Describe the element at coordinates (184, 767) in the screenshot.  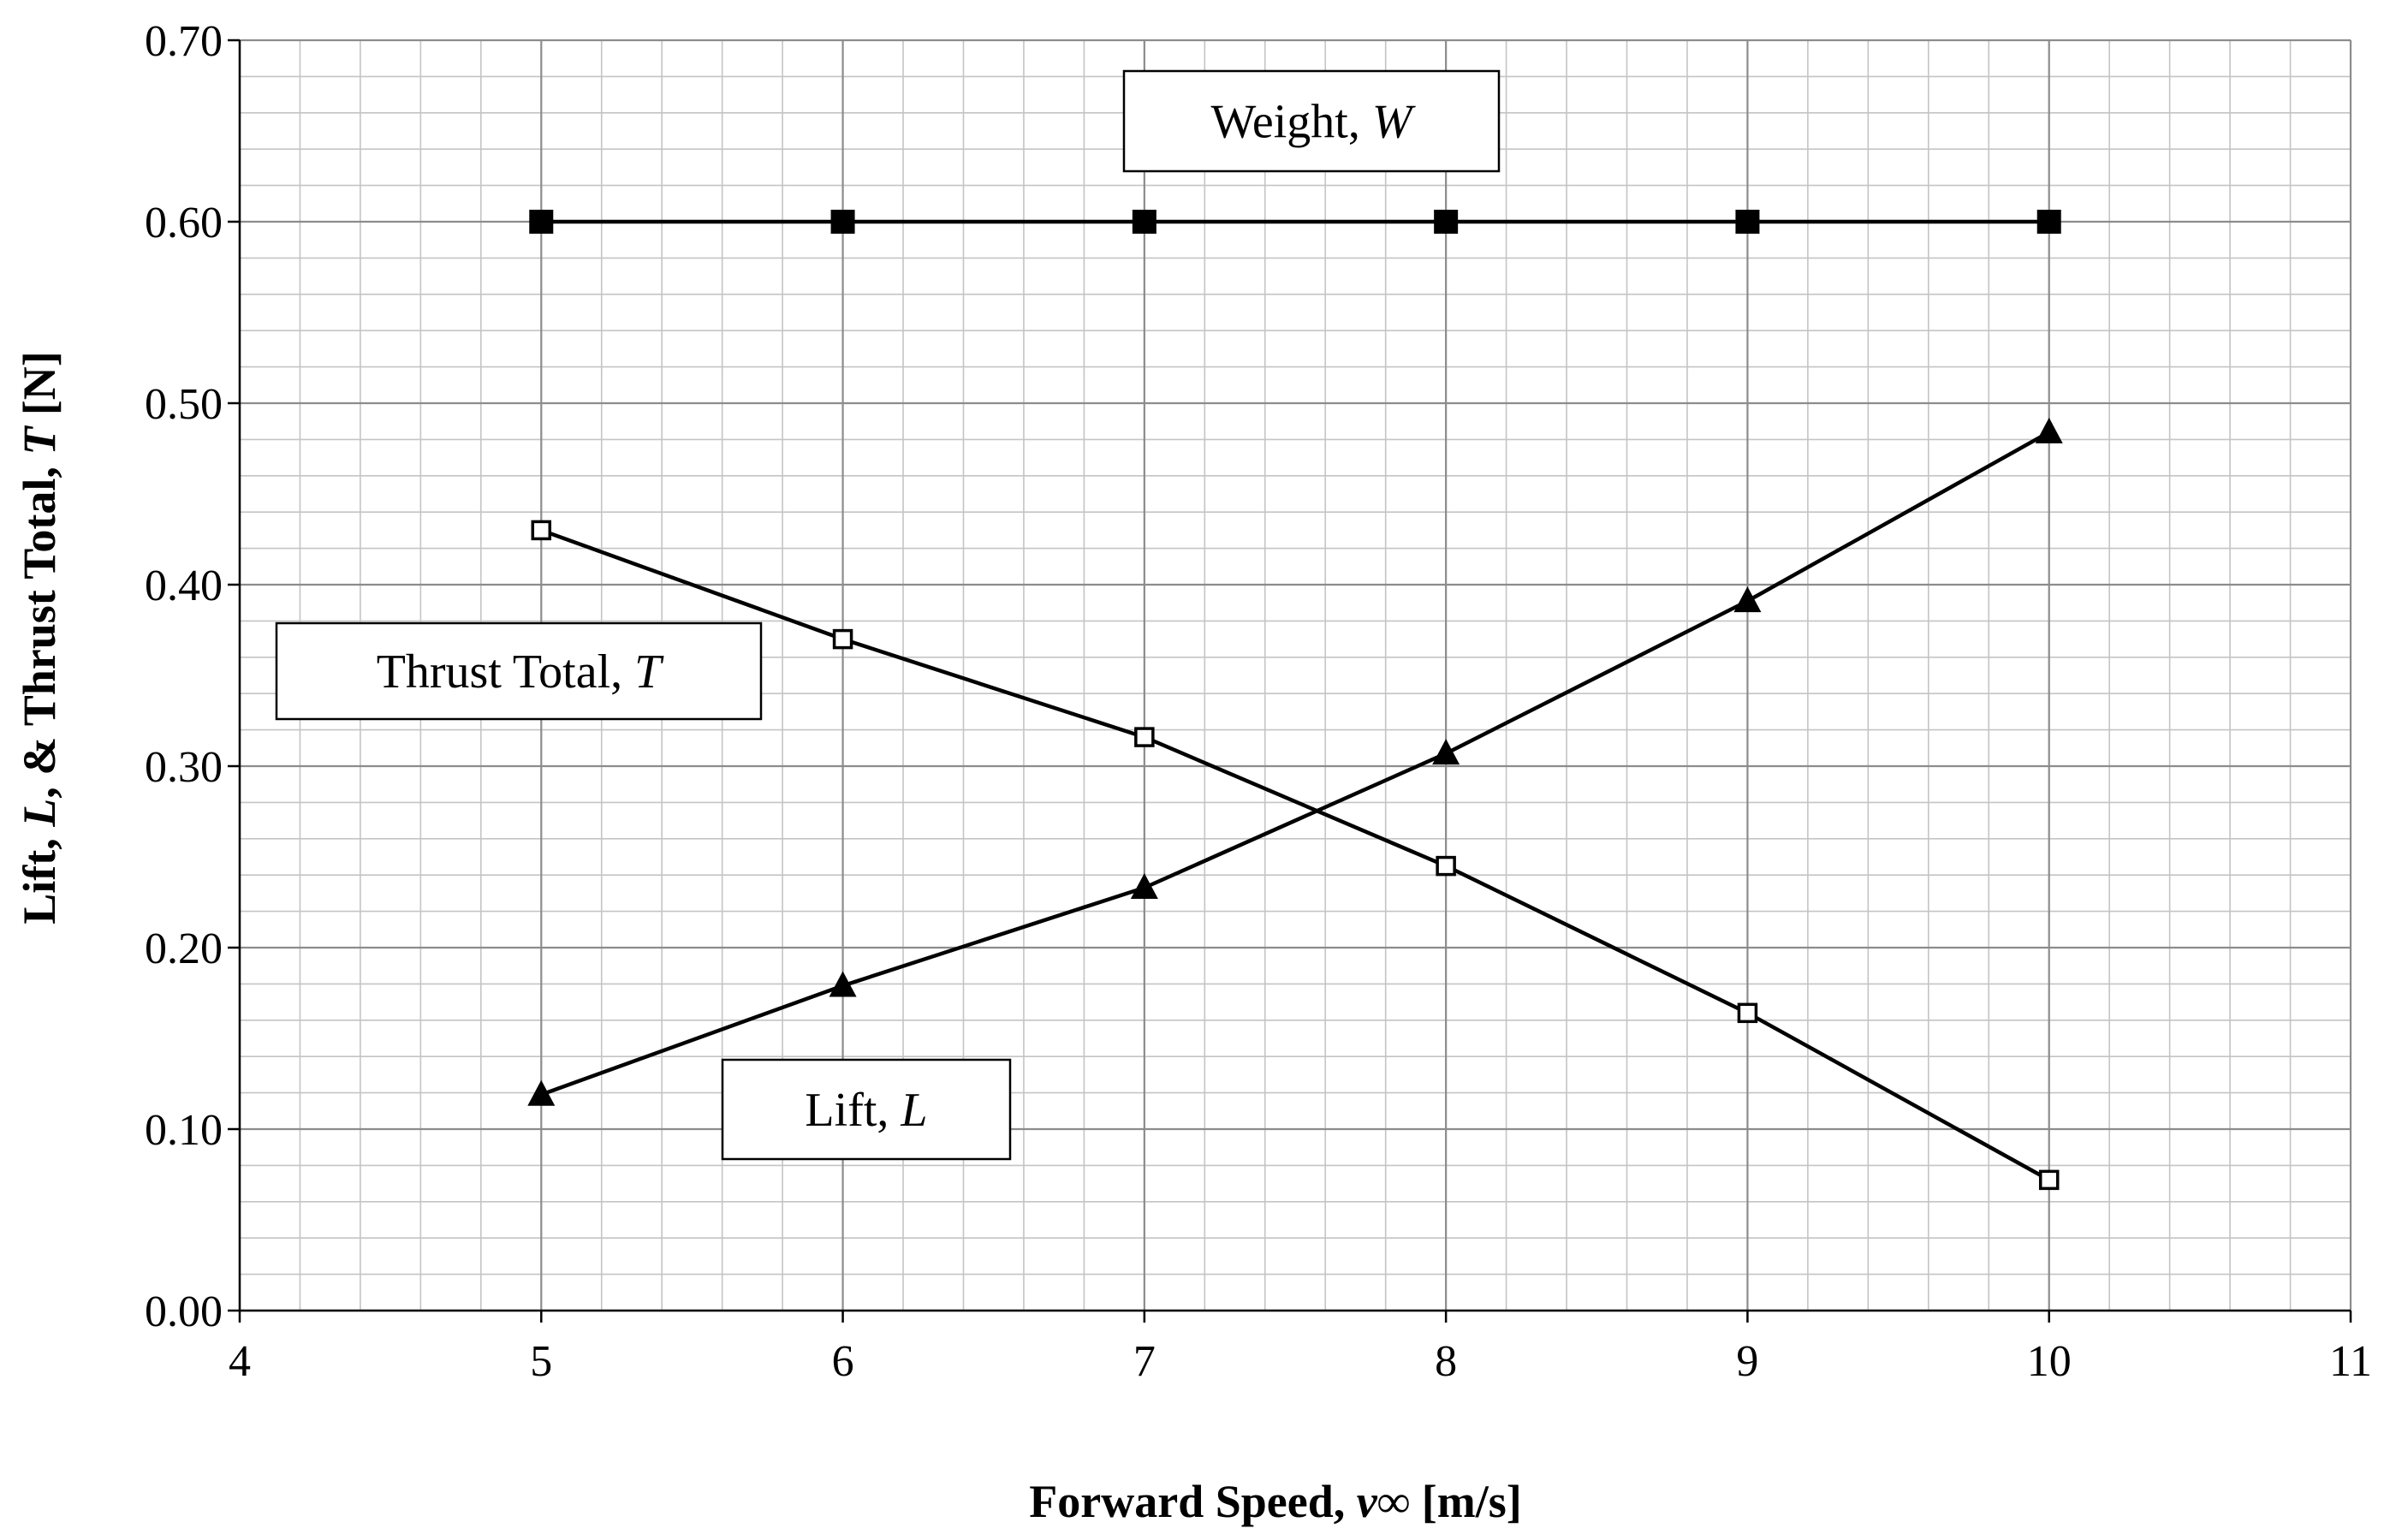
I see `y-tick-label: 0.30` at that location.